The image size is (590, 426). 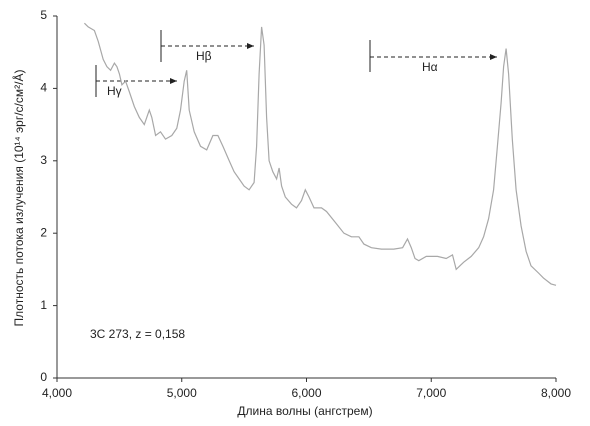 I want to click on annotation: Hγ, so click(x=114, y=91).